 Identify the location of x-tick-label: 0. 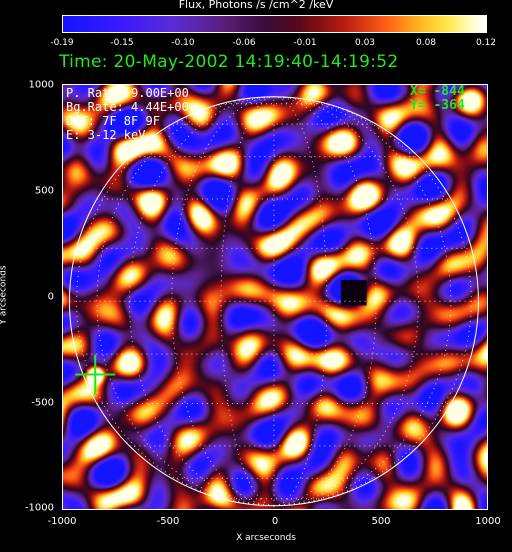
(275, 521).